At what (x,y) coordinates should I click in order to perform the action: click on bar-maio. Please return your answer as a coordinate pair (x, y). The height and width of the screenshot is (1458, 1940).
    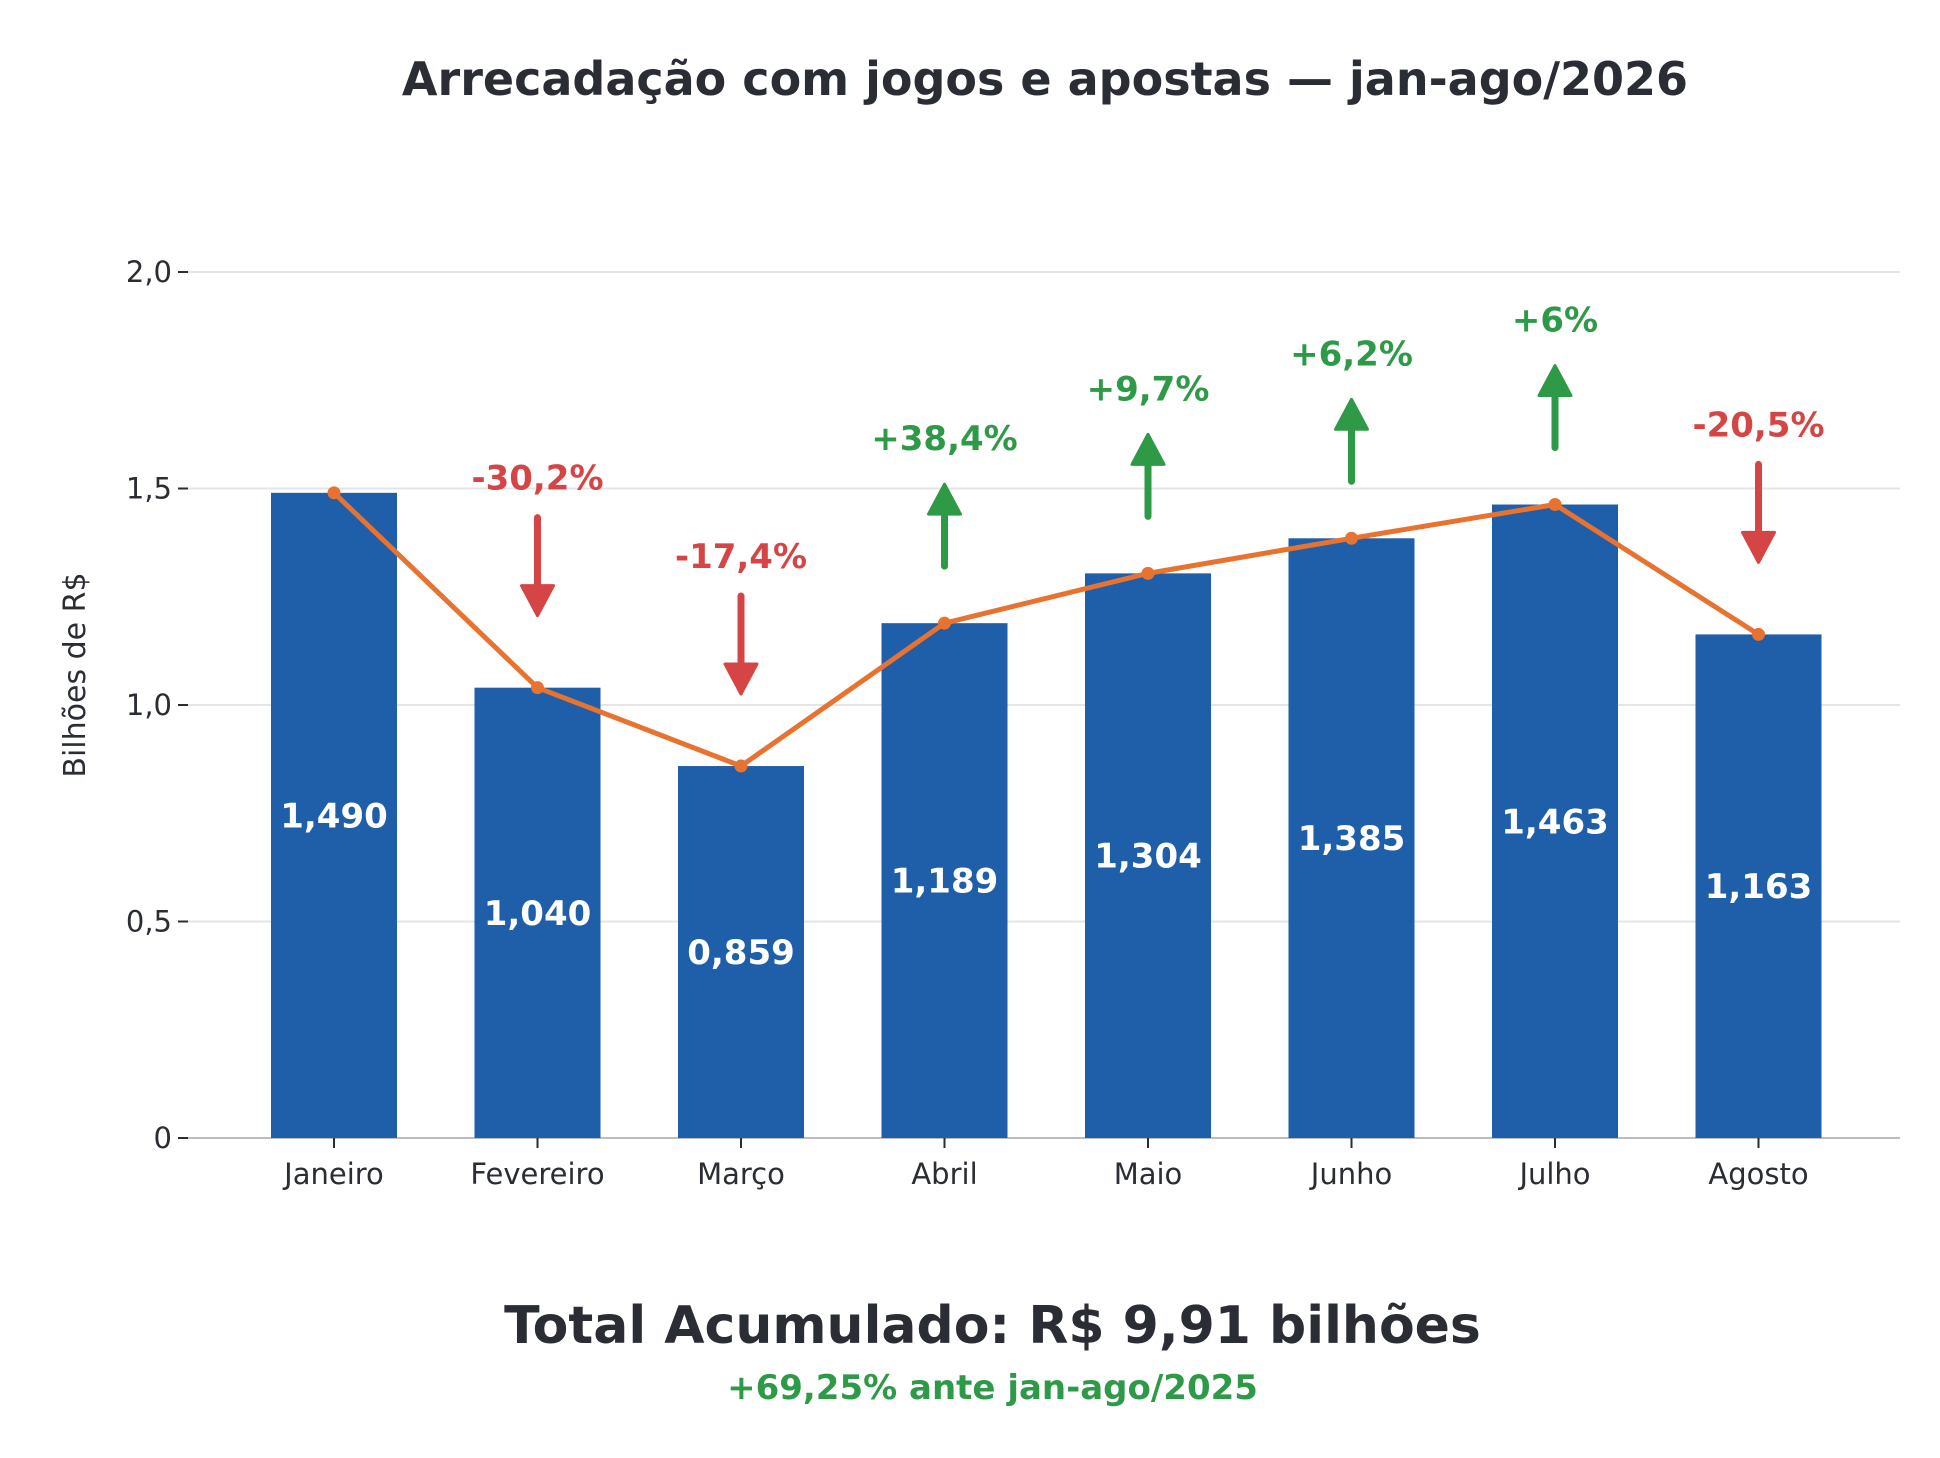
    Looking at the image, I should click on (1148, 855).